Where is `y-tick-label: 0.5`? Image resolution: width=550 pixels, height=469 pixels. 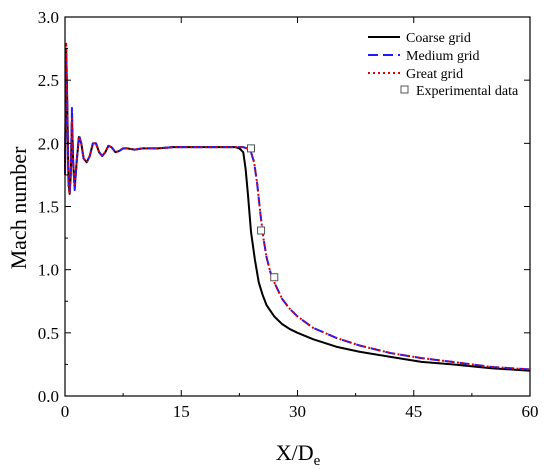
y-tick-label: 0.5 is located at coordinates (48, 333).